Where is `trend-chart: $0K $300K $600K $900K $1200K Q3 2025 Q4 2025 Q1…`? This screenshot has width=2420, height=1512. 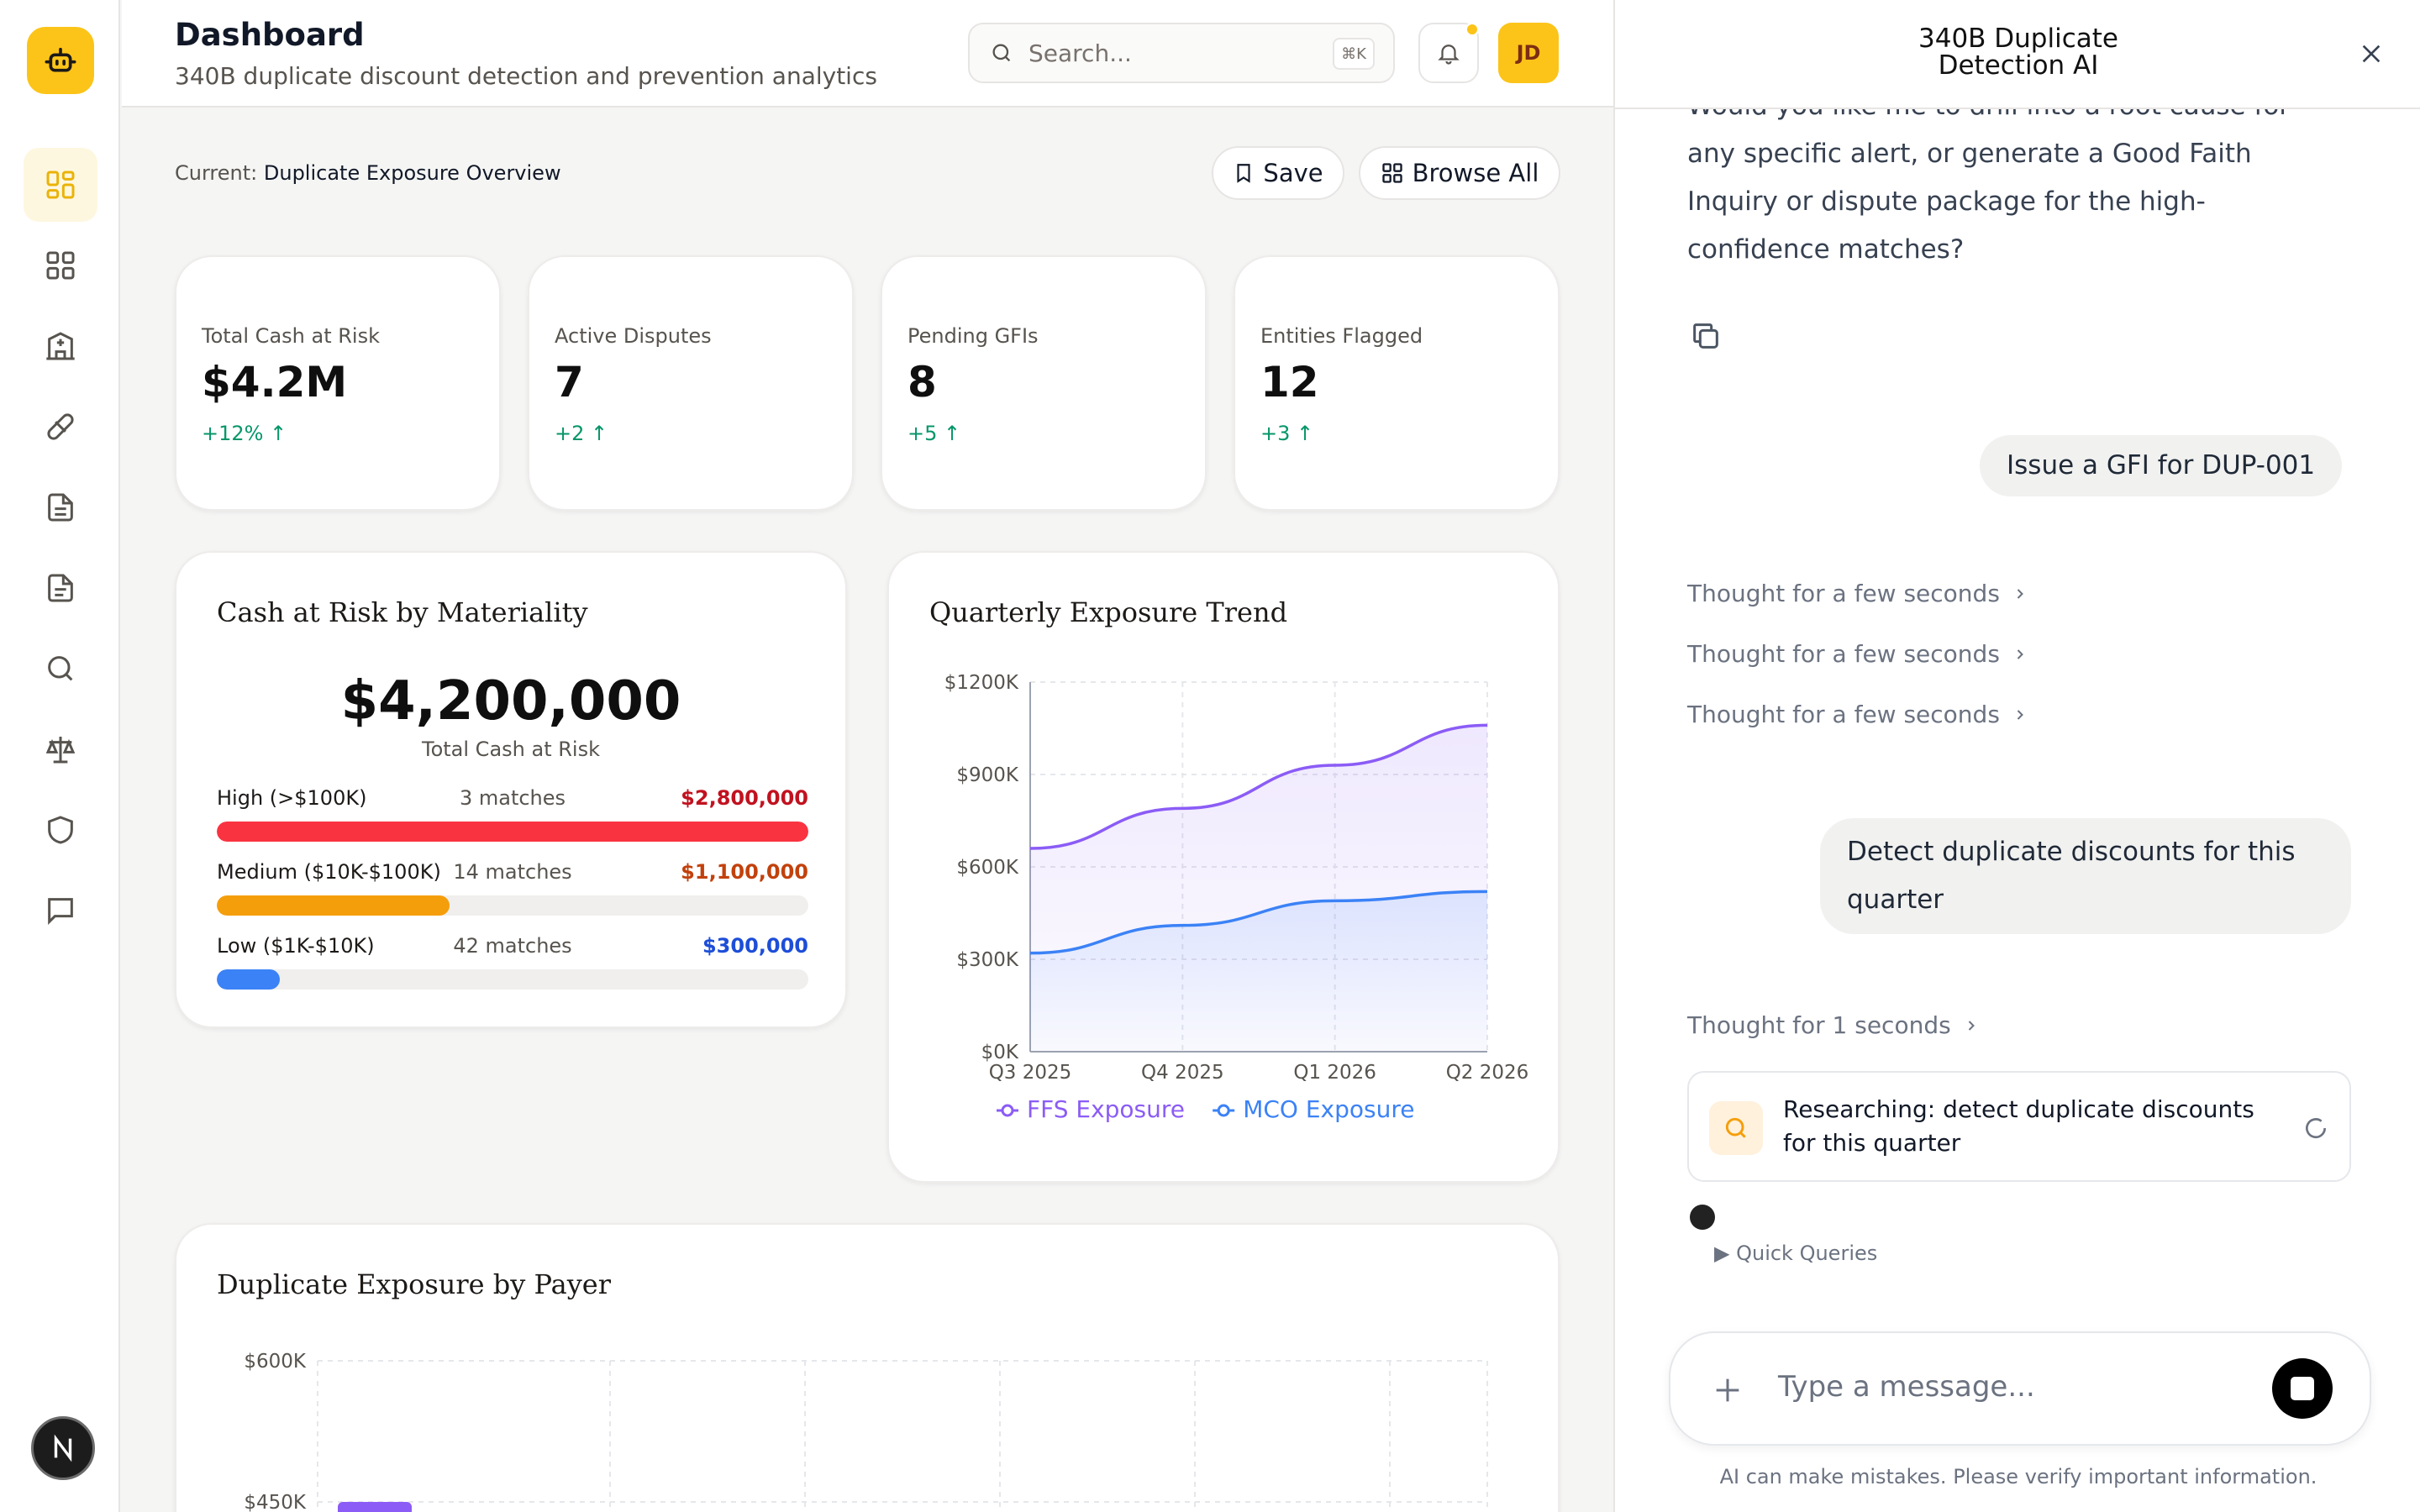
trend-chart: $0K $300K $600K $900K $1200K Q3 2025 Q4 2025 Q1… is located at coordinates (1236, 897).